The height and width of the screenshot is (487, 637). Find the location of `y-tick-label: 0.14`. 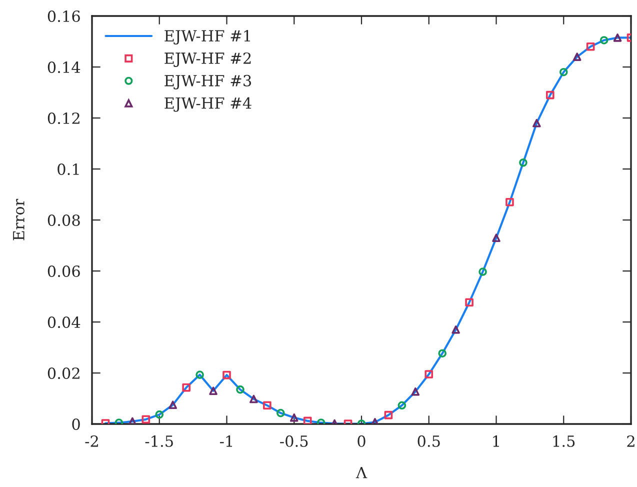

y-tick-label: 0.14 is located at coordinates (64, 67).